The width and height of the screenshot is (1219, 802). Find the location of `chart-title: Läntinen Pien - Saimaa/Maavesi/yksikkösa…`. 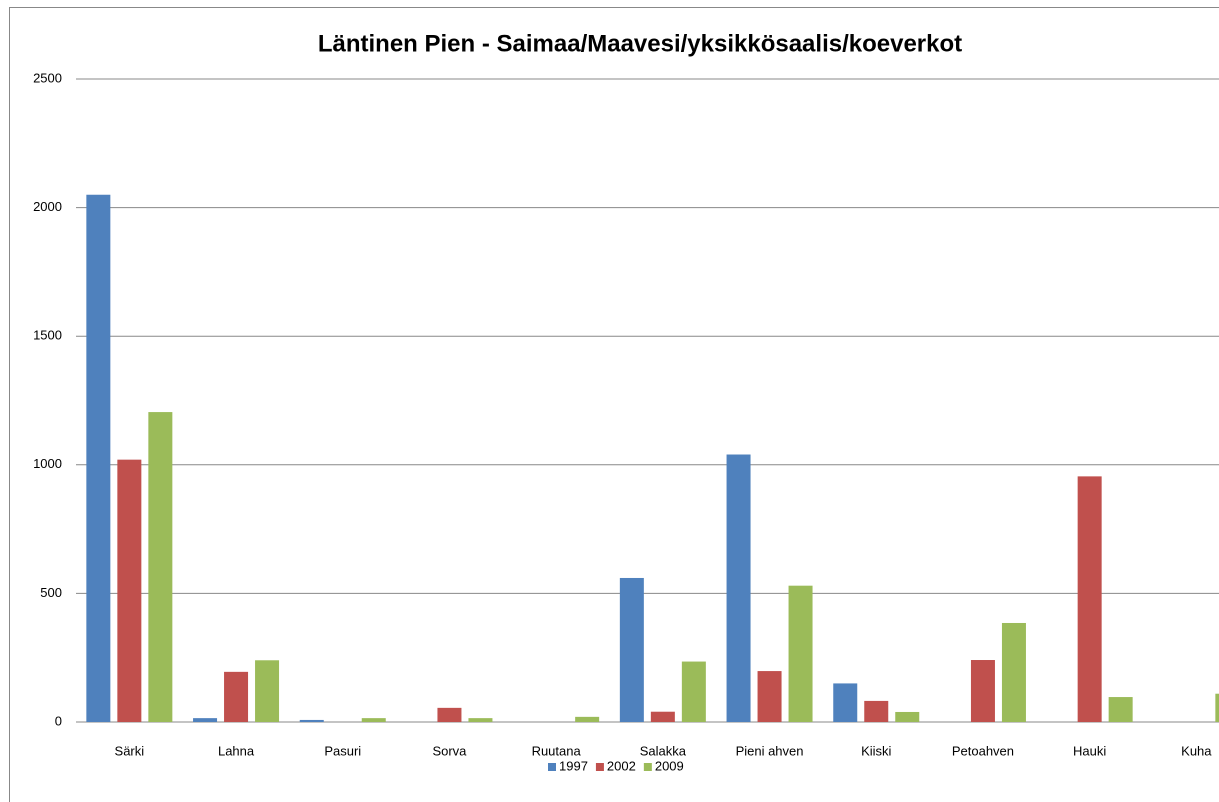

chart-title: Läntinen Pien - Saimaa/Maavesi/yksikkösa… is located at coordinates (640, 43).